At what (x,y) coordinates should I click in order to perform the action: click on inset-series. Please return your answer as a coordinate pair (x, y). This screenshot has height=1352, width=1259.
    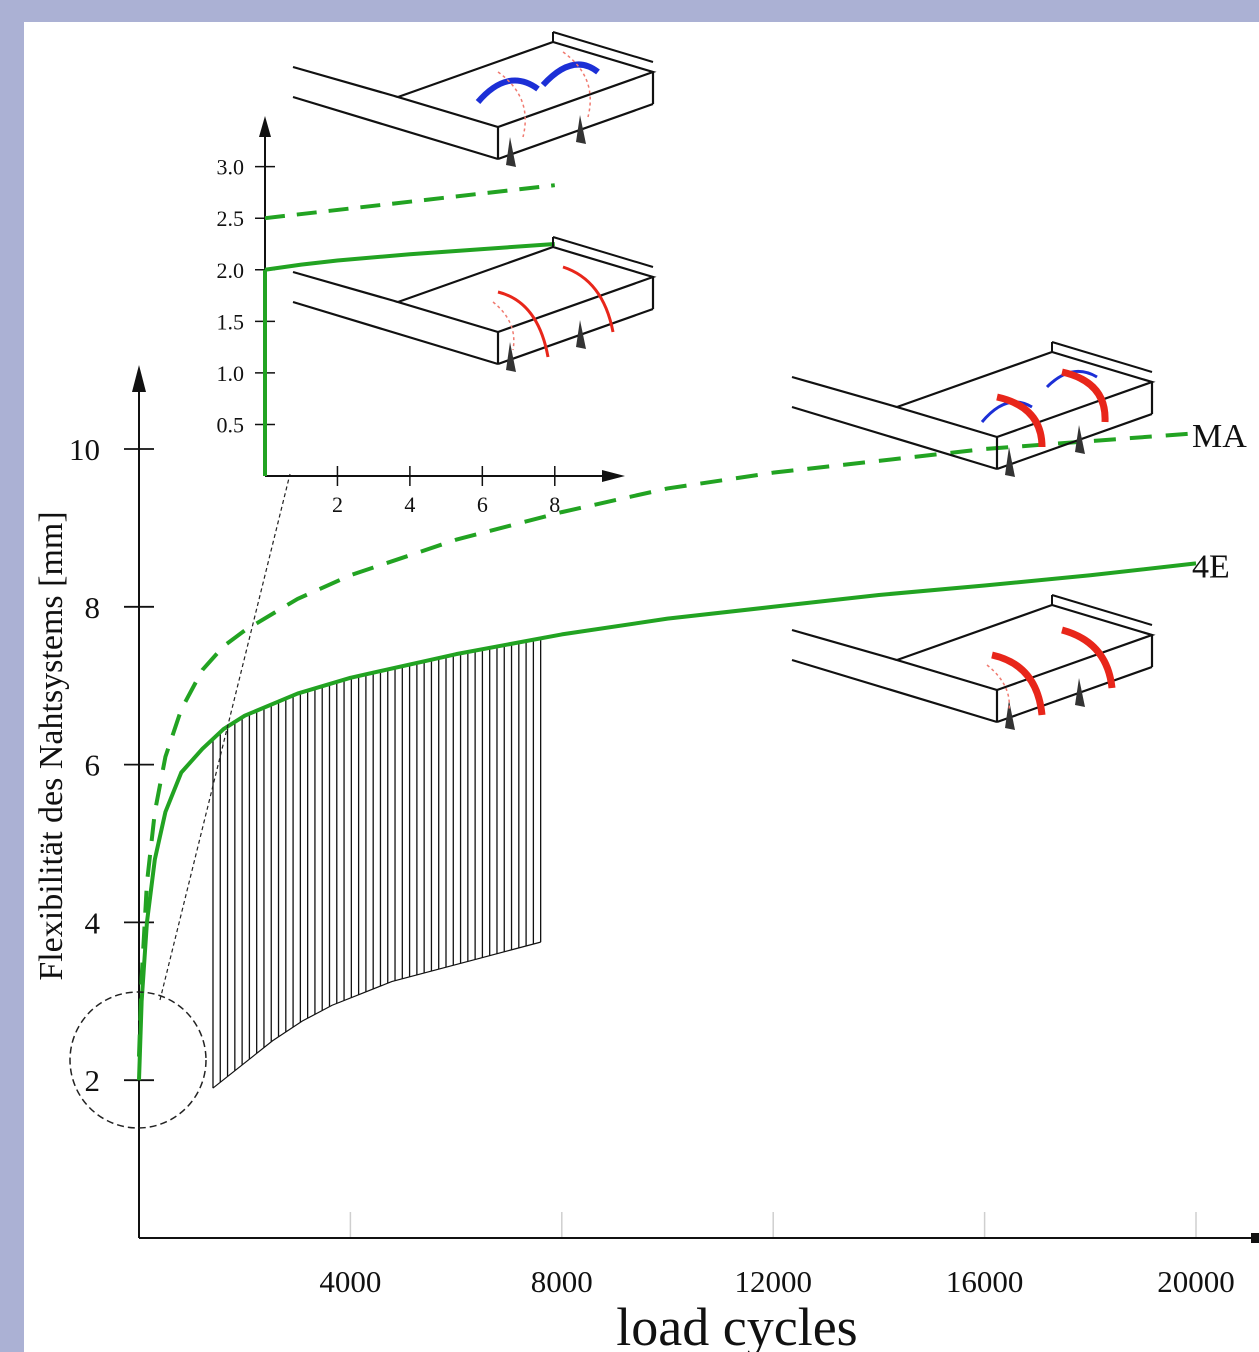
    Looking at the image, I should click on (409, 329).